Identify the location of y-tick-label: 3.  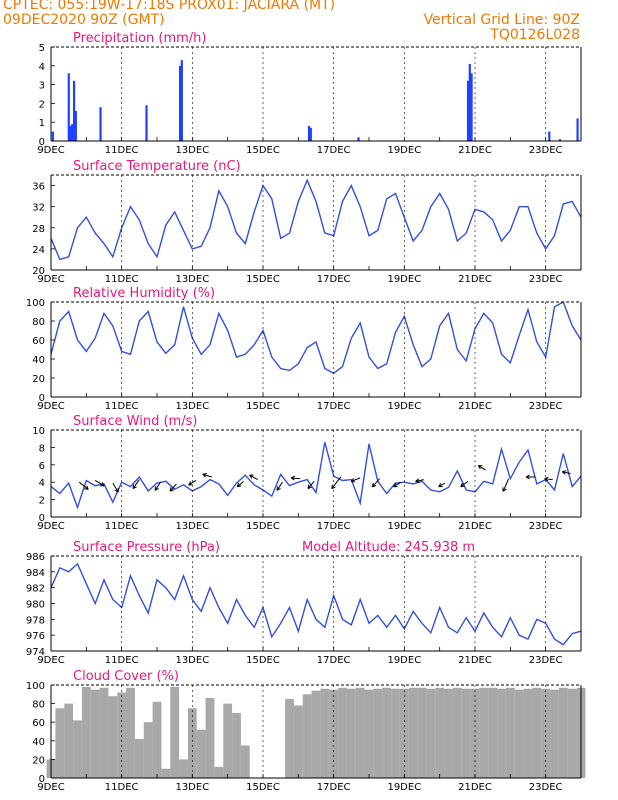
(42, 86).